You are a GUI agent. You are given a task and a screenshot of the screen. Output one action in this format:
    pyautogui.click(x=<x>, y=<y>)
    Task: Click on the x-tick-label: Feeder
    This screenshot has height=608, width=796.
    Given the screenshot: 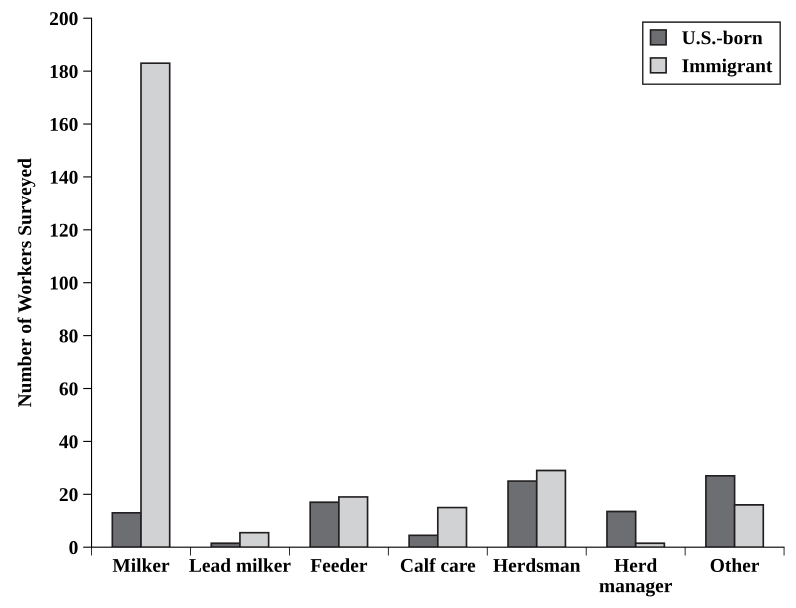 What is the action you would take?
    pyautogui.click(x=339, y=565)
    